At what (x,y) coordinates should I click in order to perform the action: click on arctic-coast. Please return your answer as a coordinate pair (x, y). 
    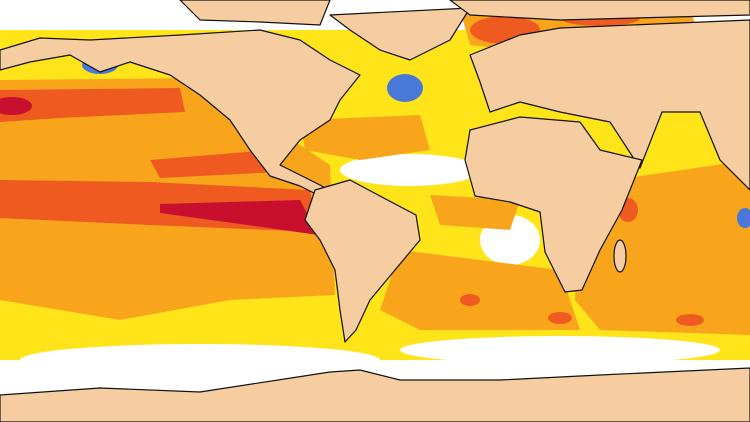
    Looking at the image, I should click on (599, 10).